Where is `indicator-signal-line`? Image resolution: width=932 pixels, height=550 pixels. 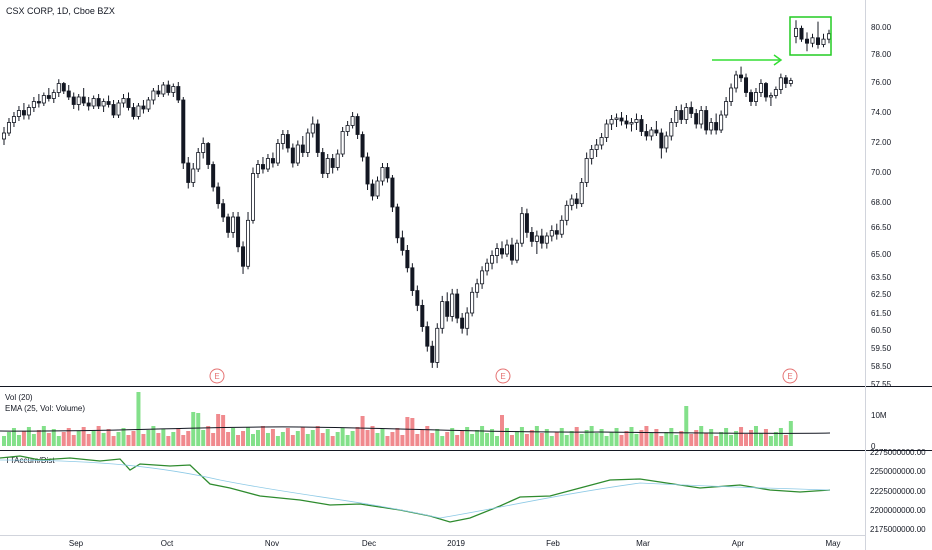
indicator-signal-line is located at coordinates (415, 489).